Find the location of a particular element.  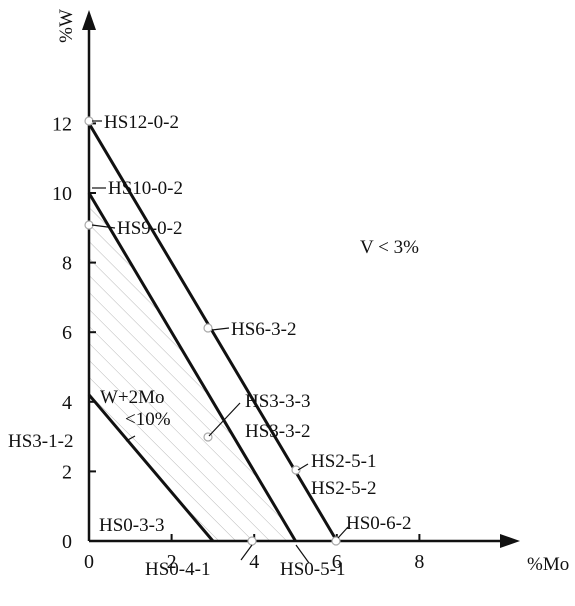

y-axis-title: %W is located at coordinates (66, 26).